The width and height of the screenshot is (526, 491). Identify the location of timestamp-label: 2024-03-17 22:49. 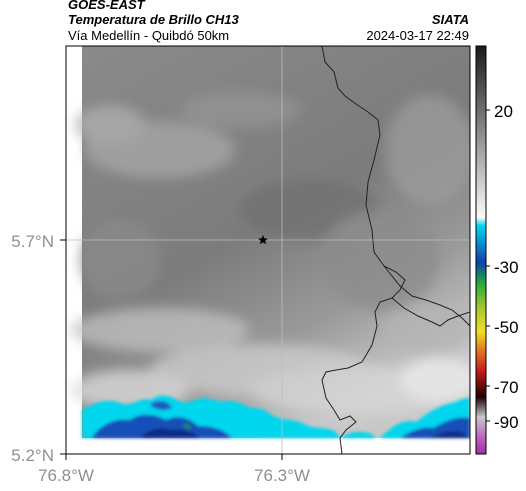
(417, 35).